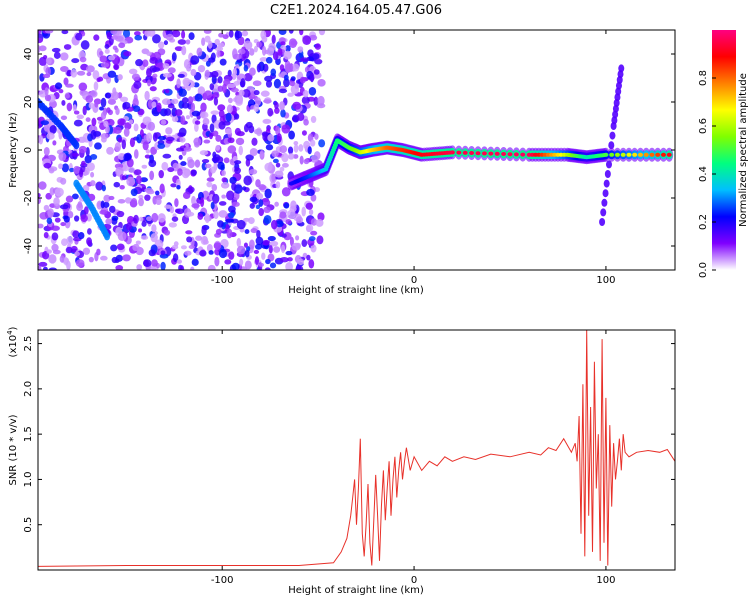  Describe the element at coordinates (743, 150) in the screenshot. I see `colorbar-label: Normalized spectral amplitude` at that location.